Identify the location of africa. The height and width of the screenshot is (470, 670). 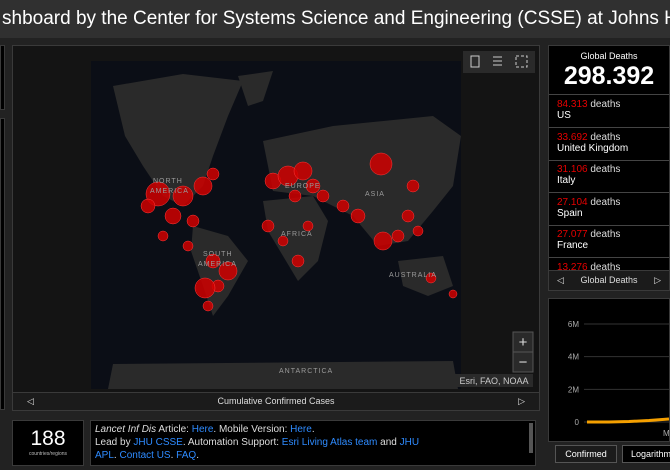
(295, 238).